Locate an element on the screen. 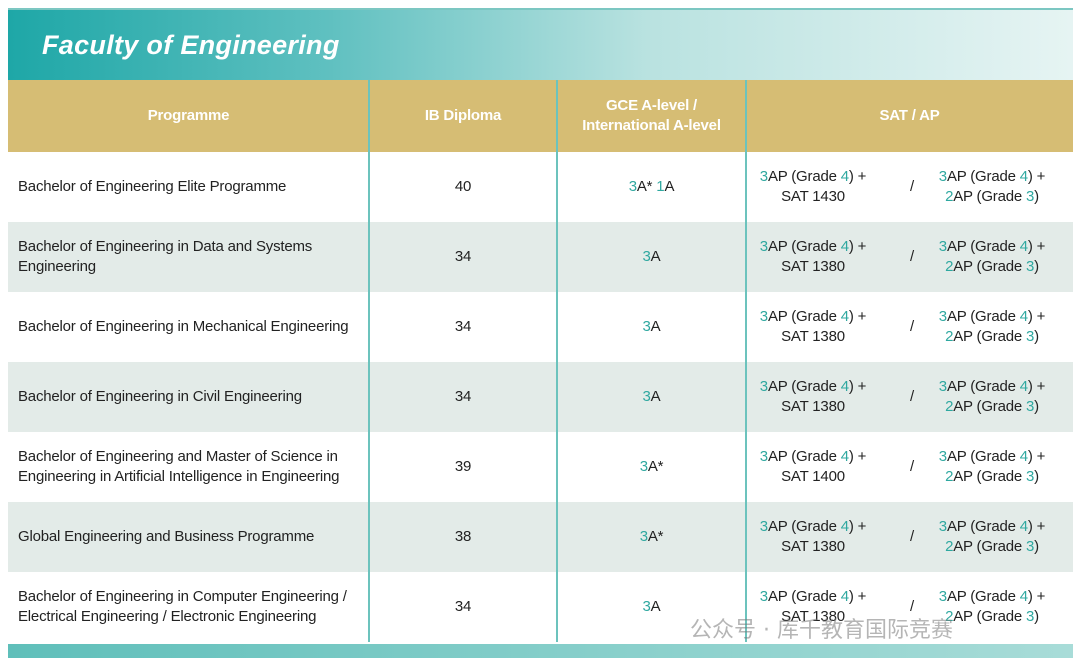 The image size is (1080, 666). sat-ap-line: SAT 1430 is located at coordinates (813, 196).